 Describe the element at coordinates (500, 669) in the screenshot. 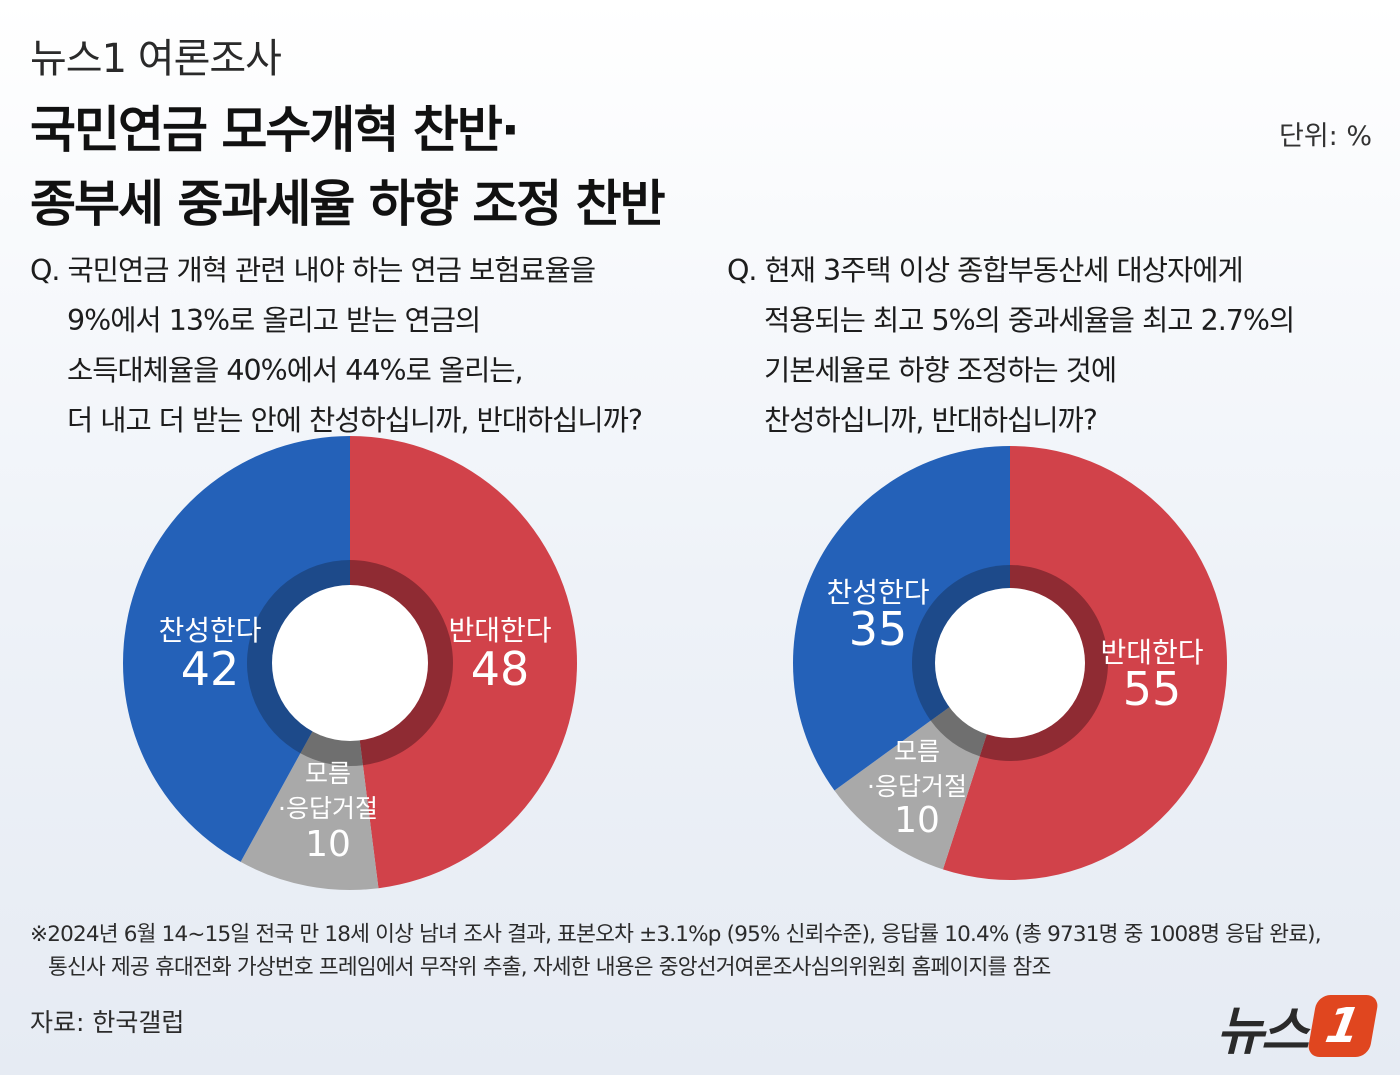

I see `oppose-value: 48` at that location.